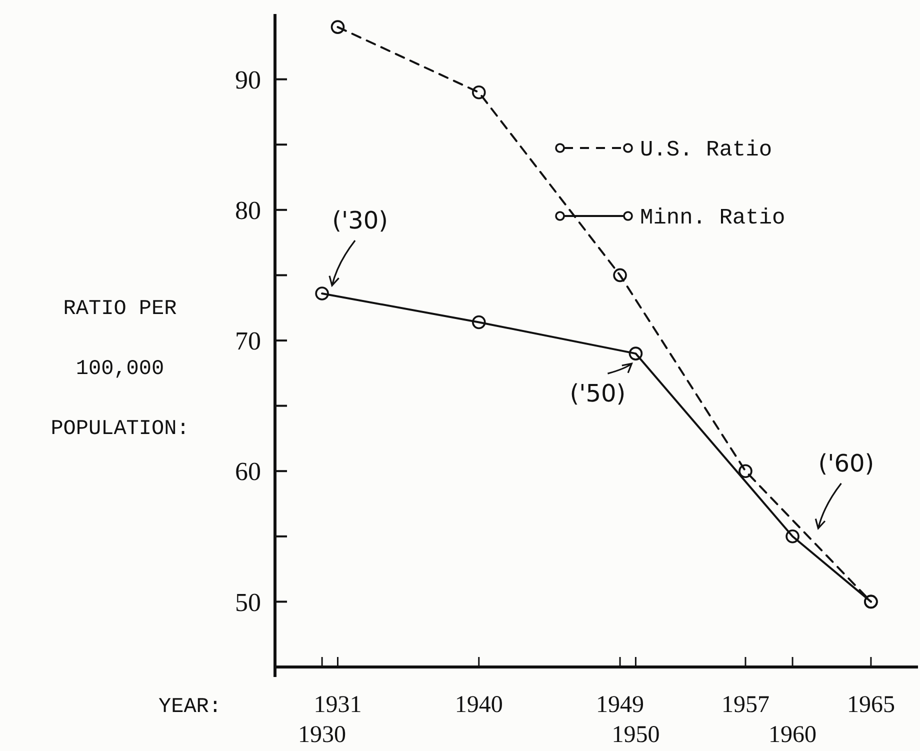 The image size is (920, 751). What do you see at coordinates (636, 735) in the screenshot?
I see `x2-tick-label: 1950` at bounding box center [636, 735].